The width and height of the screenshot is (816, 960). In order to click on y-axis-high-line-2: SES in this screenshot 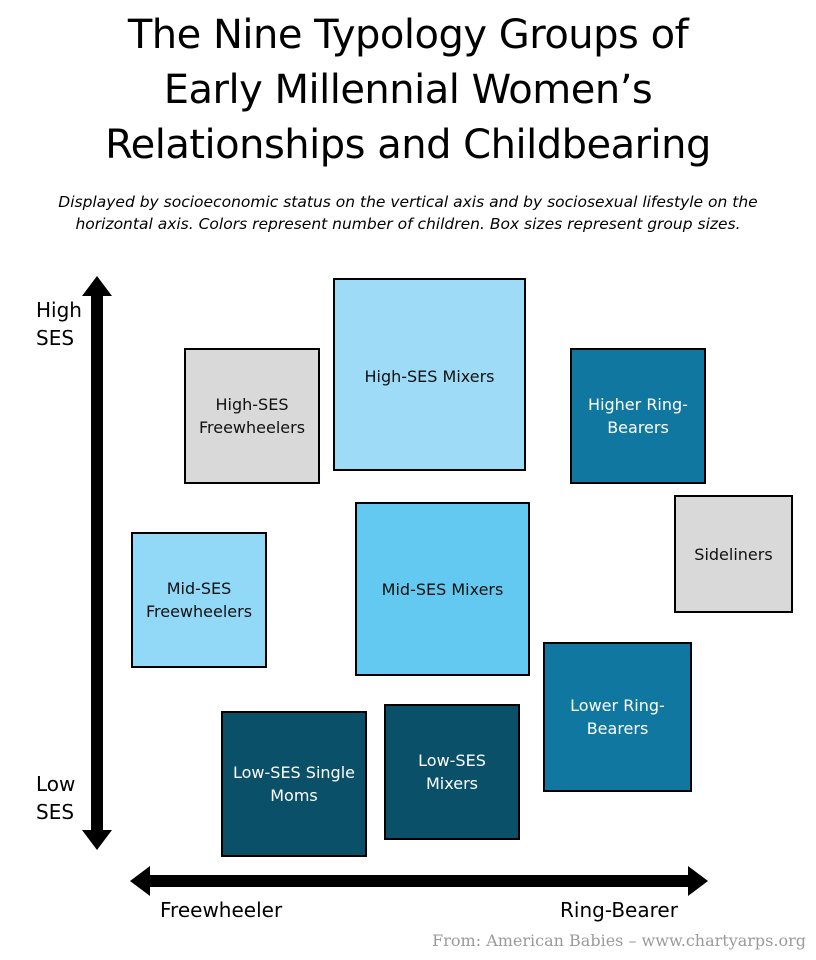, I will do `click(55, 338)`.